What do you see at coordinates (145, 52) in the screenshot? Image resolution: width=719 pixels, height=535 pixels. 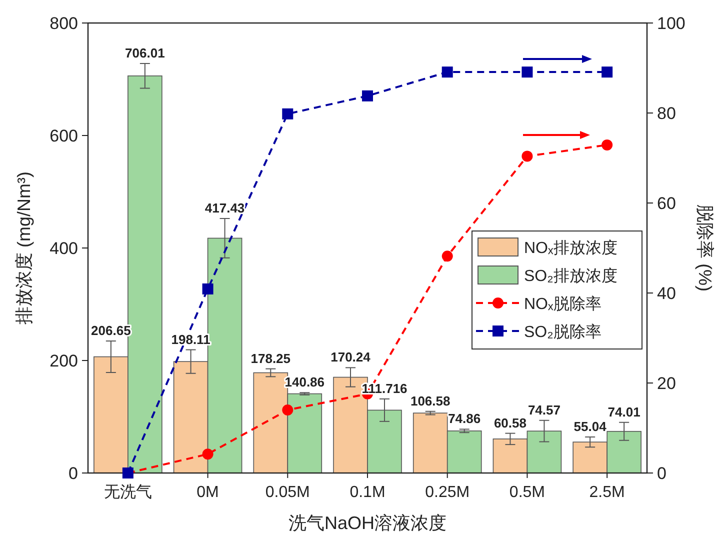 I see `data-label: 706.01` at bounding box center [145, 52].